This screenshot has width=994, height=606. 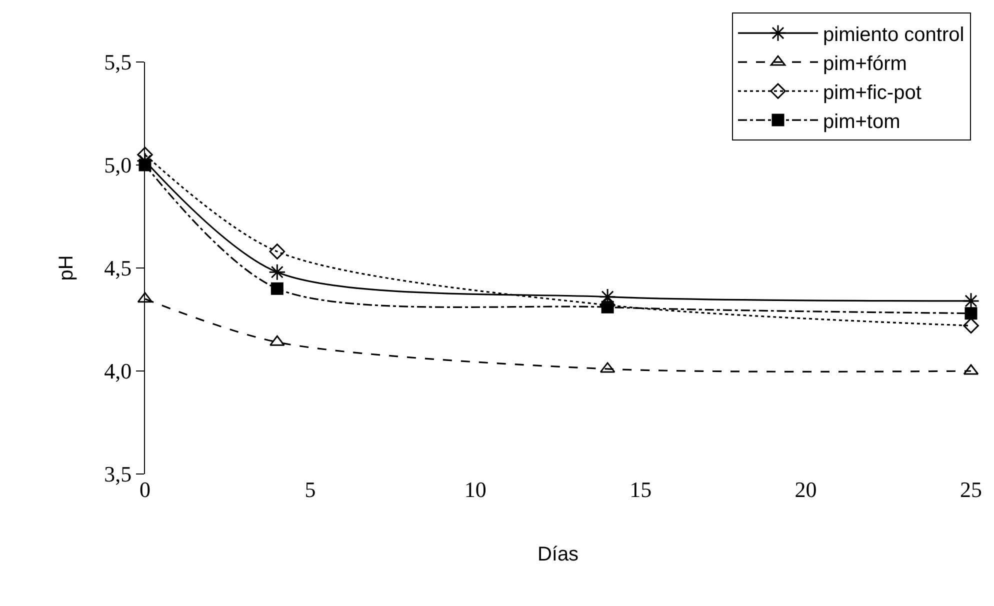 I want to click on x-tick-label: 20, so click(x=805, y=489).